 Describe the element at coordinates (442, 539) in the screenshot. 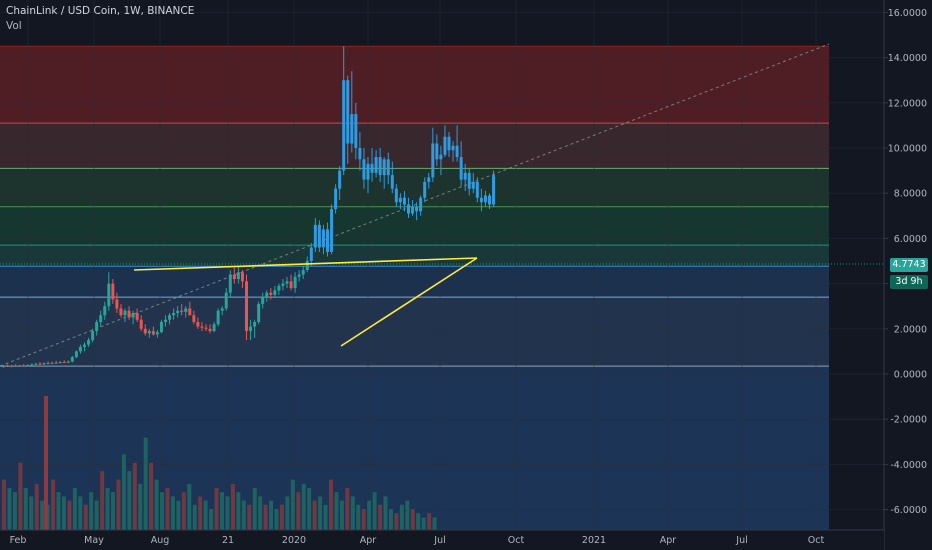

I see `time-axis: Feb May Aug 21 2020 Apr Jul Oct 2021 Apr Jul Oct` at that location.